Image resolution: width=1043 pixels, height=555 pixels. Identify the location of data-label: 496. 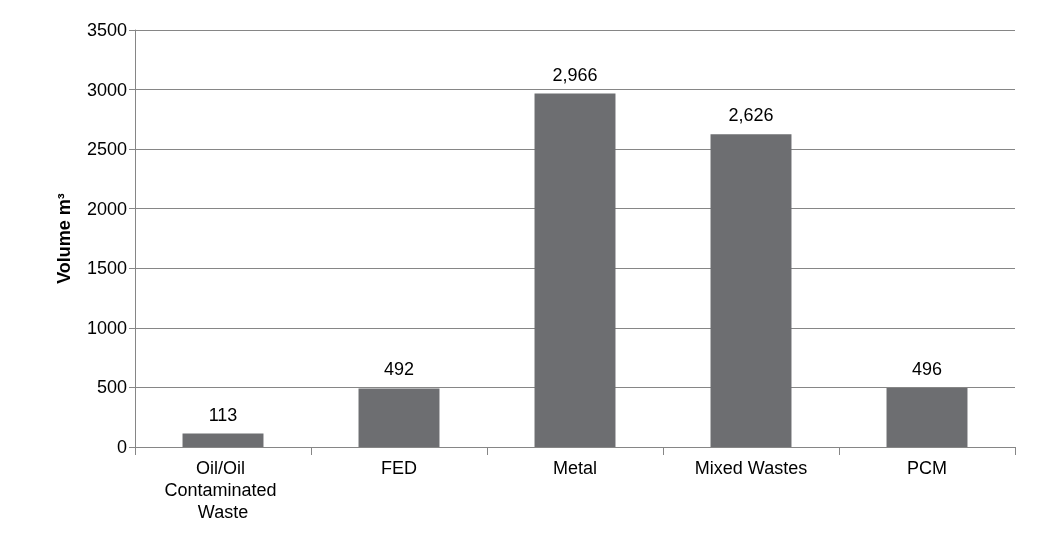
(927, 368).